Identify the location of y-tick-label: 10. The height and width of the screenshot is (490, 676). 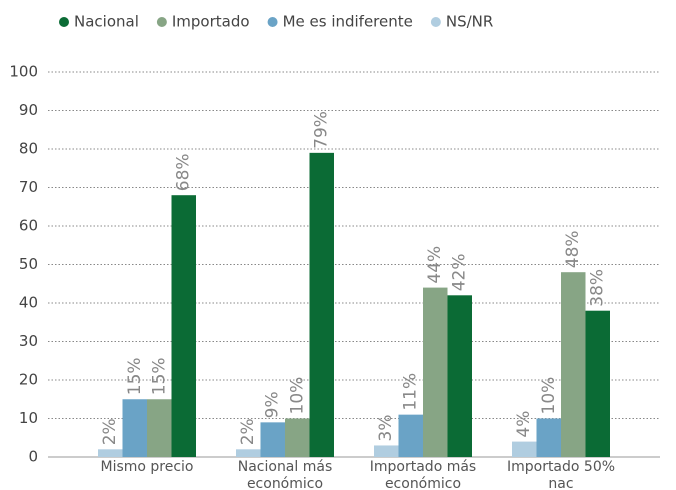
(28, 418).